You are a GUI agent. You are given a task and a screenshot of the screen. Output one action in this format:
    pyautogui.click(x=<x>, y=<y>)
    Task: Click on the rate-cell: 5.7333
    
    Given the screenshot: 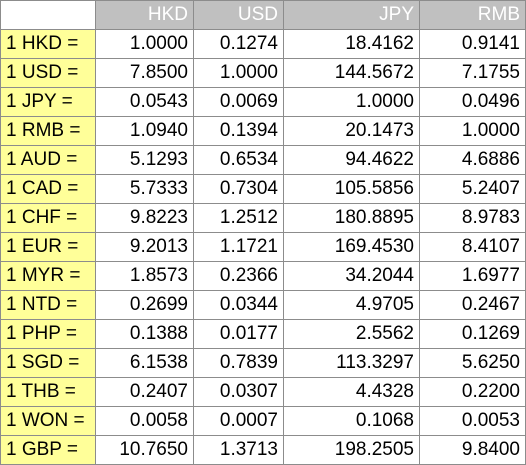 What is the action you would take?
    pyautogui.click(x=144, y=189)
    